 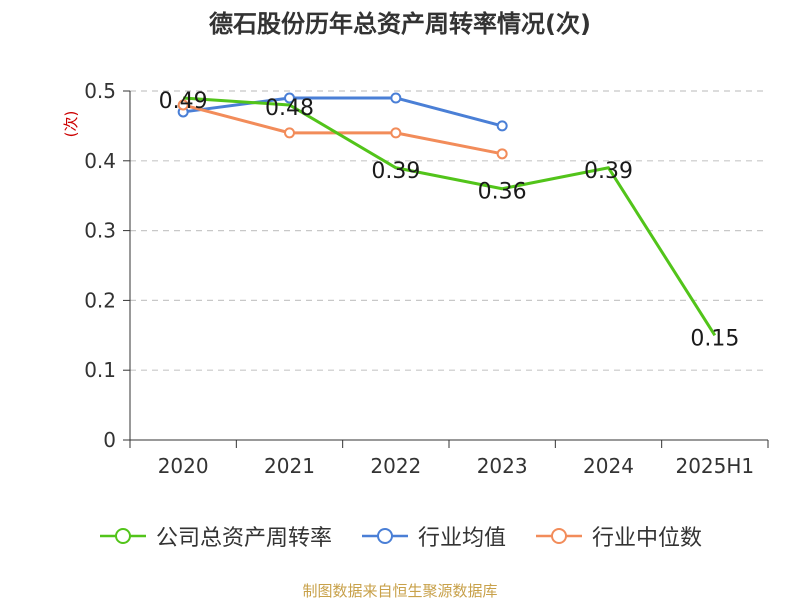 What do you see at coordinates (289, 466) in the screenshot?
I see `x-tick-label: 2021` at bounding box center [289, 466].